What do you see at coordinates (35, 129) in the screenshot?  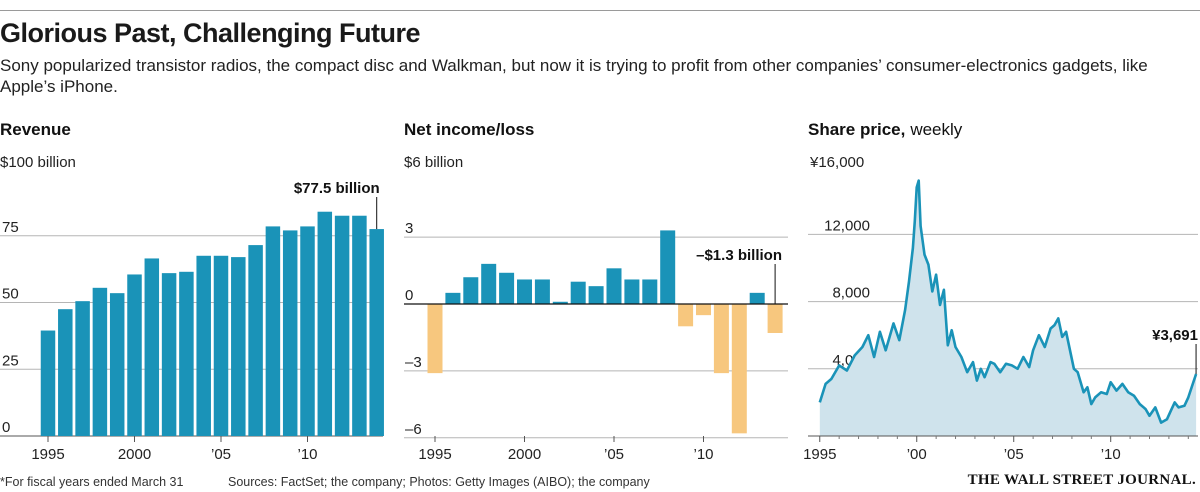 I see `revenue-title: Revenue` at bounding box center [35, 129].